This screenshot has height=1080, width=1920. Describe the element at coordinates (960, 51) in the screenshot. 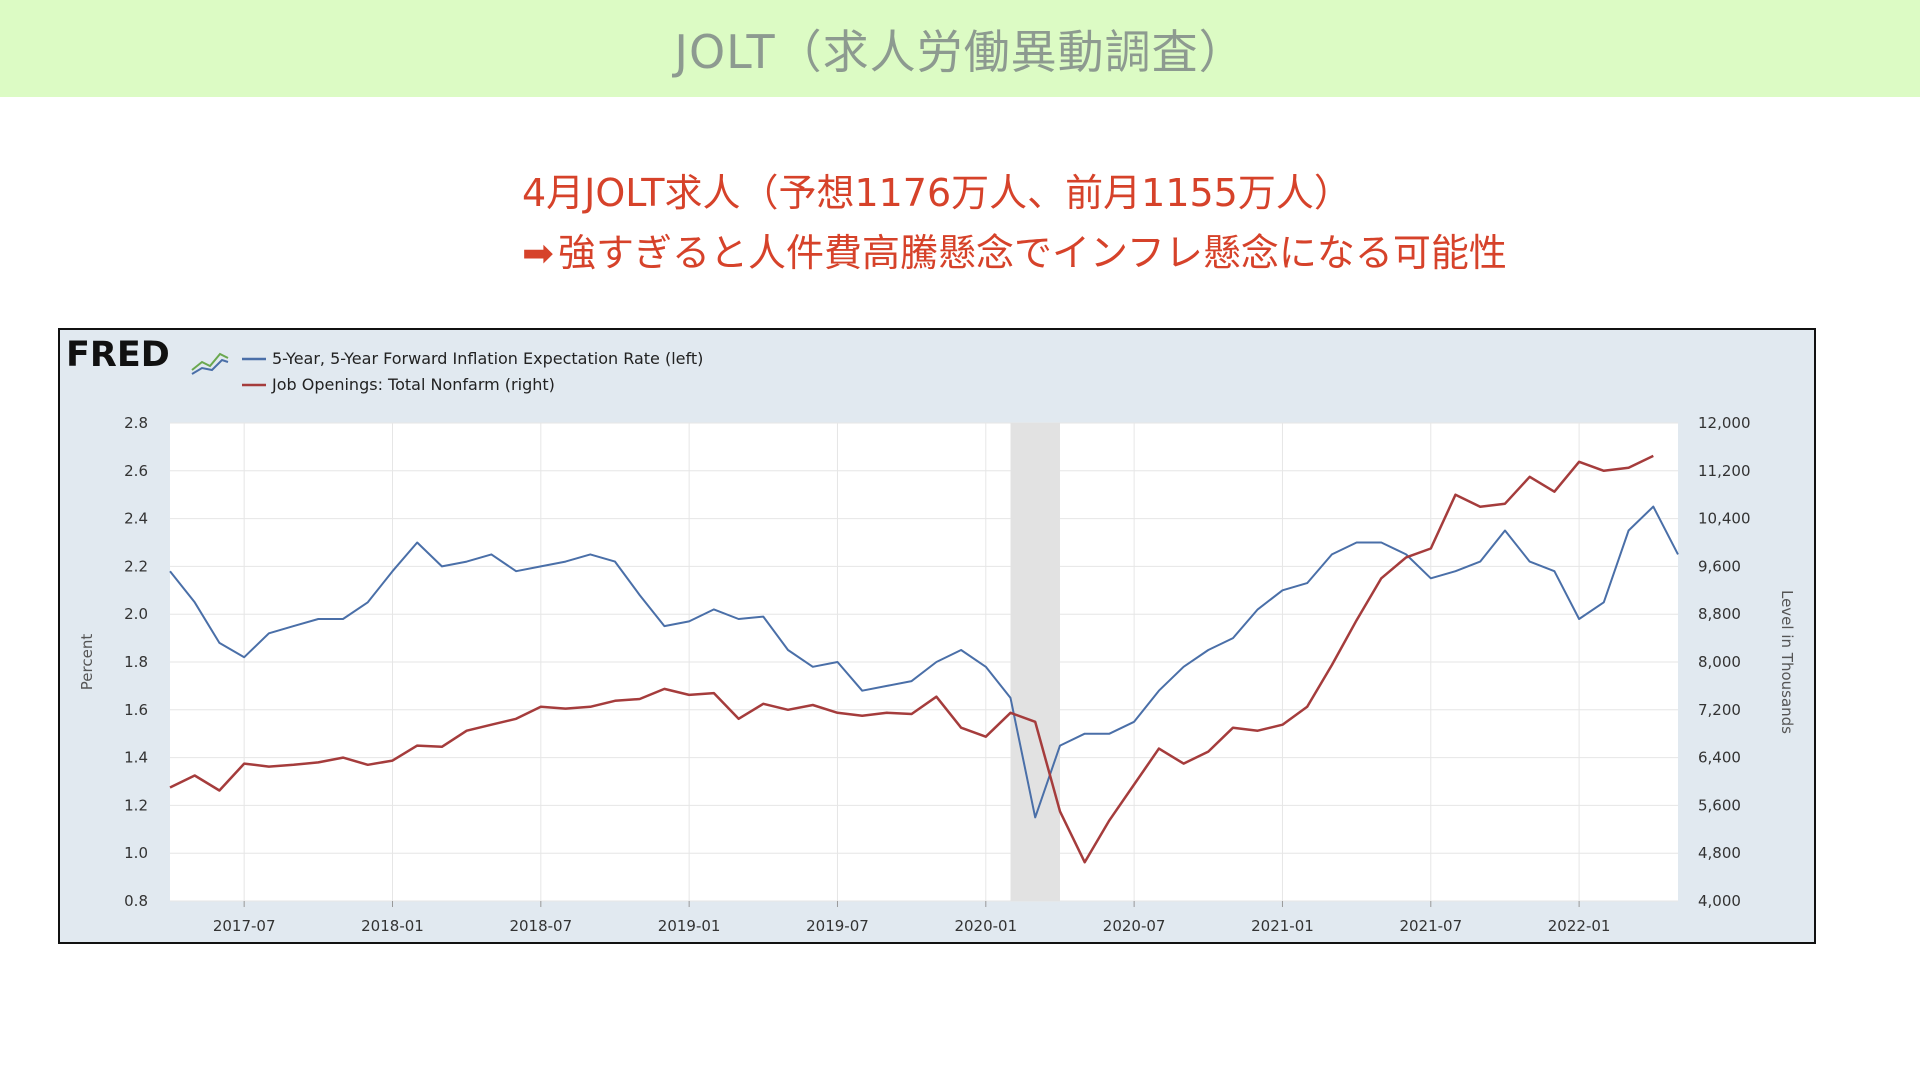

I see `page-title: JOLT（求人労働異動調査）` at that location.